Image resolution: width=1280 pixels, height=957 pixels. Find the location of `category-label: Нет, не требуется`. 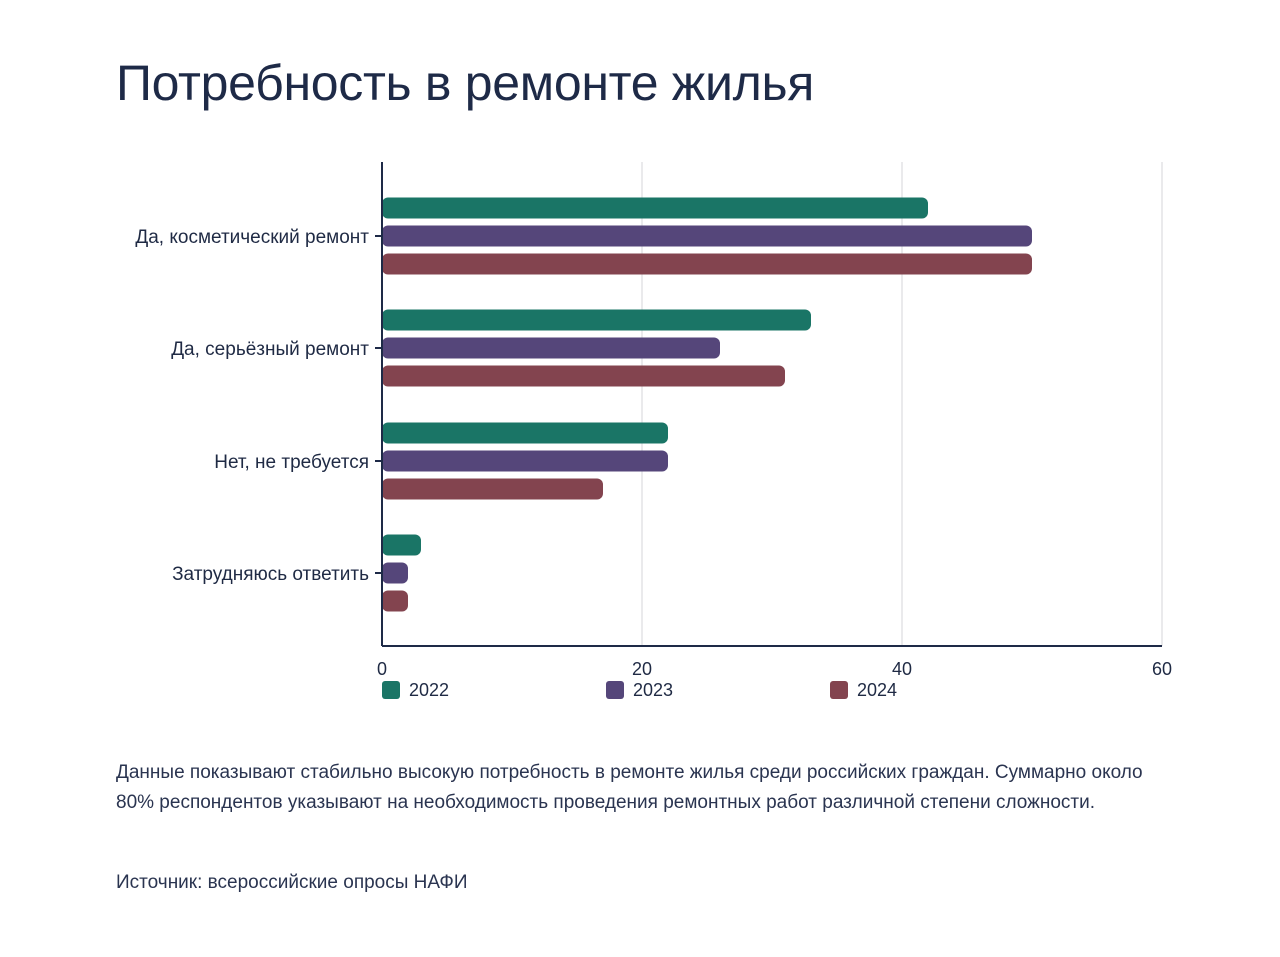

category-label: Нет, не требуется is located at coordinates (291, 462).